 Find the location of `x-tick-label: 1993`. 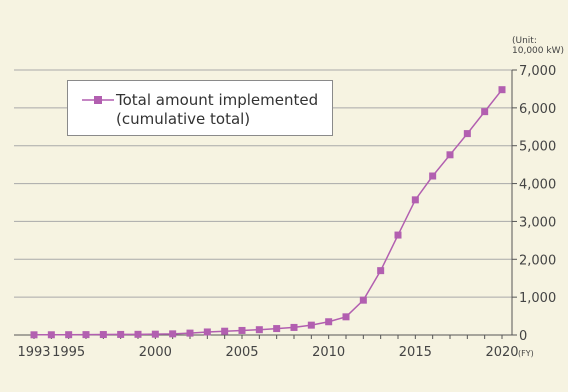

x-tick-label: 1993 is located at coordinates (33, 352).